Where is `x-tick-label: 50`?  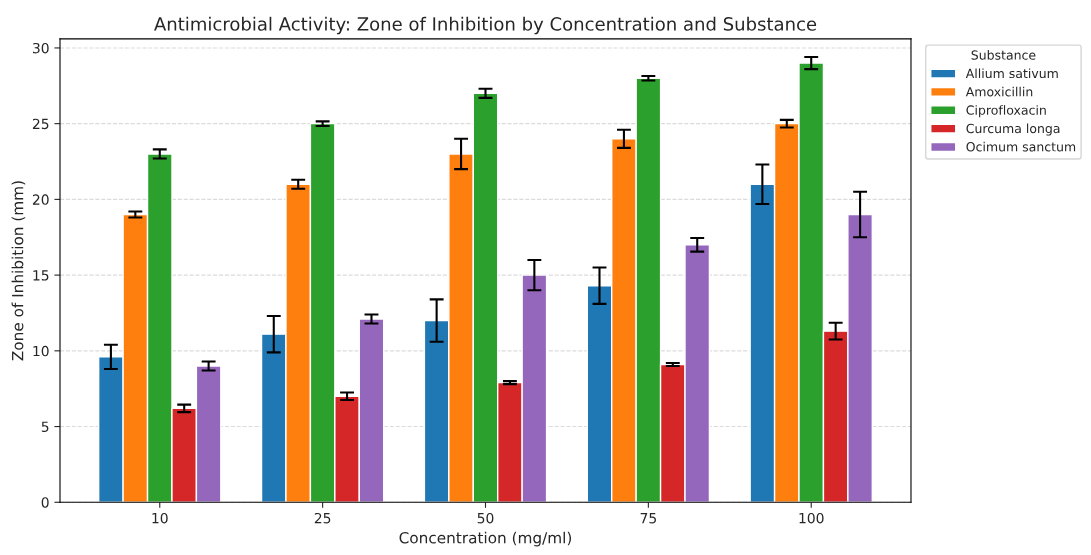 x-tick-label: 50 is located at coordinates (485, 518).